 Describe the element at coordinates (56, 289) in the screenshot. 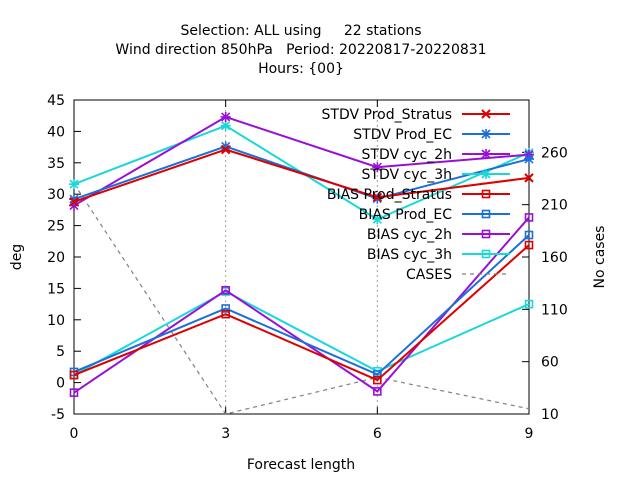

I see `y-tick-label: 15` at that location.